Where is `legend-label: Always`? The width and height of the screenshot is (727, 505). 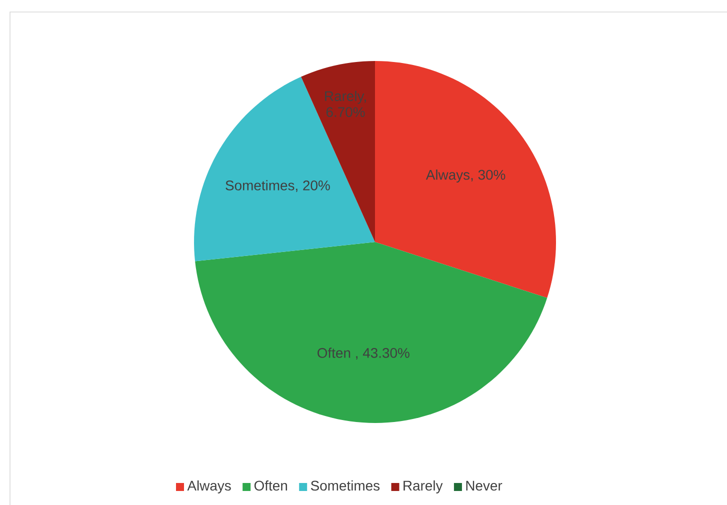
legend-label: Always is located at coordinates (209, 487).